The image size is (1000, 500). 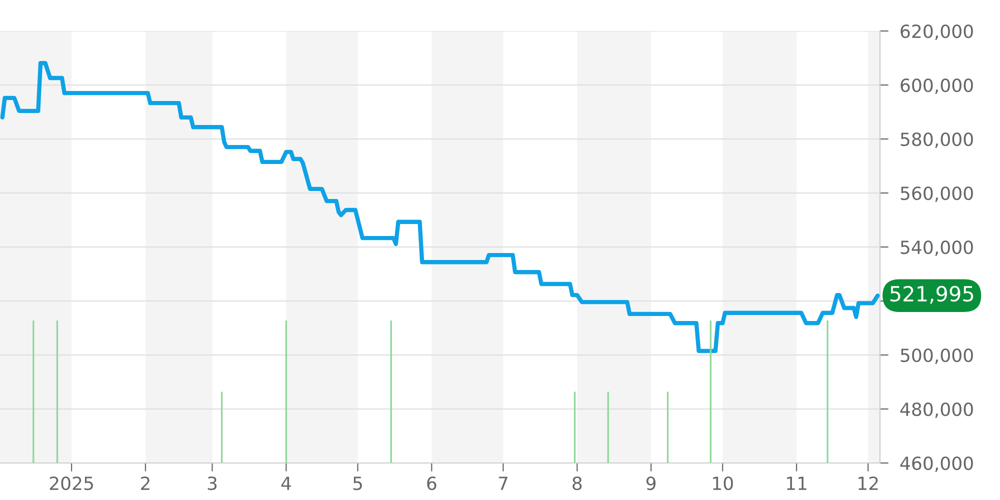 I want to click on x-tick-label: 2, so click(x=145, y=483).